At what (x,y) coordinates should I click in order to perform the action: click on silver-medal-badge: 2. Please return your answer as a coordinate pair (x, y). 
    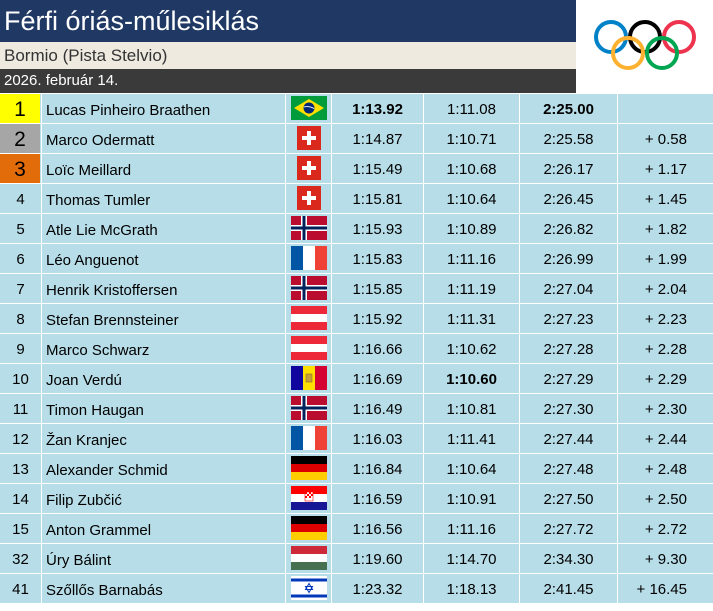
    Looking at the image, I should click on (20, 138).